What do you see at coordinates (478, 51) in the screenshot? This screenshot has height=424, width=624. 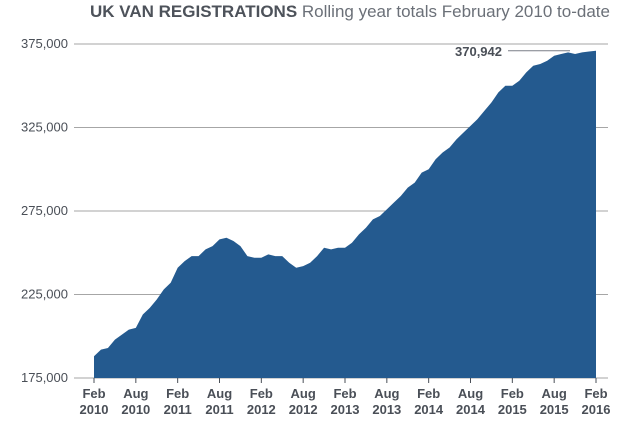 I see `callout-label: 370,942` at bounding box center [478, 51].